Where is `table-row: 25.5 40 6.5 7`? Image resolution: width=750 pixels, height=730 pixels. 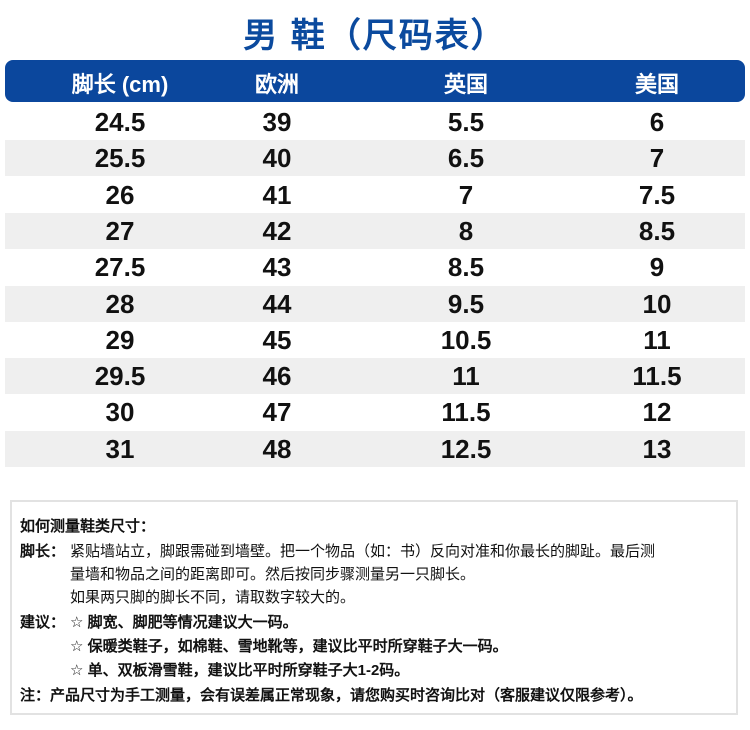
table-row: 25.5 40 6.5 7 is located at coordinates (375, 158).